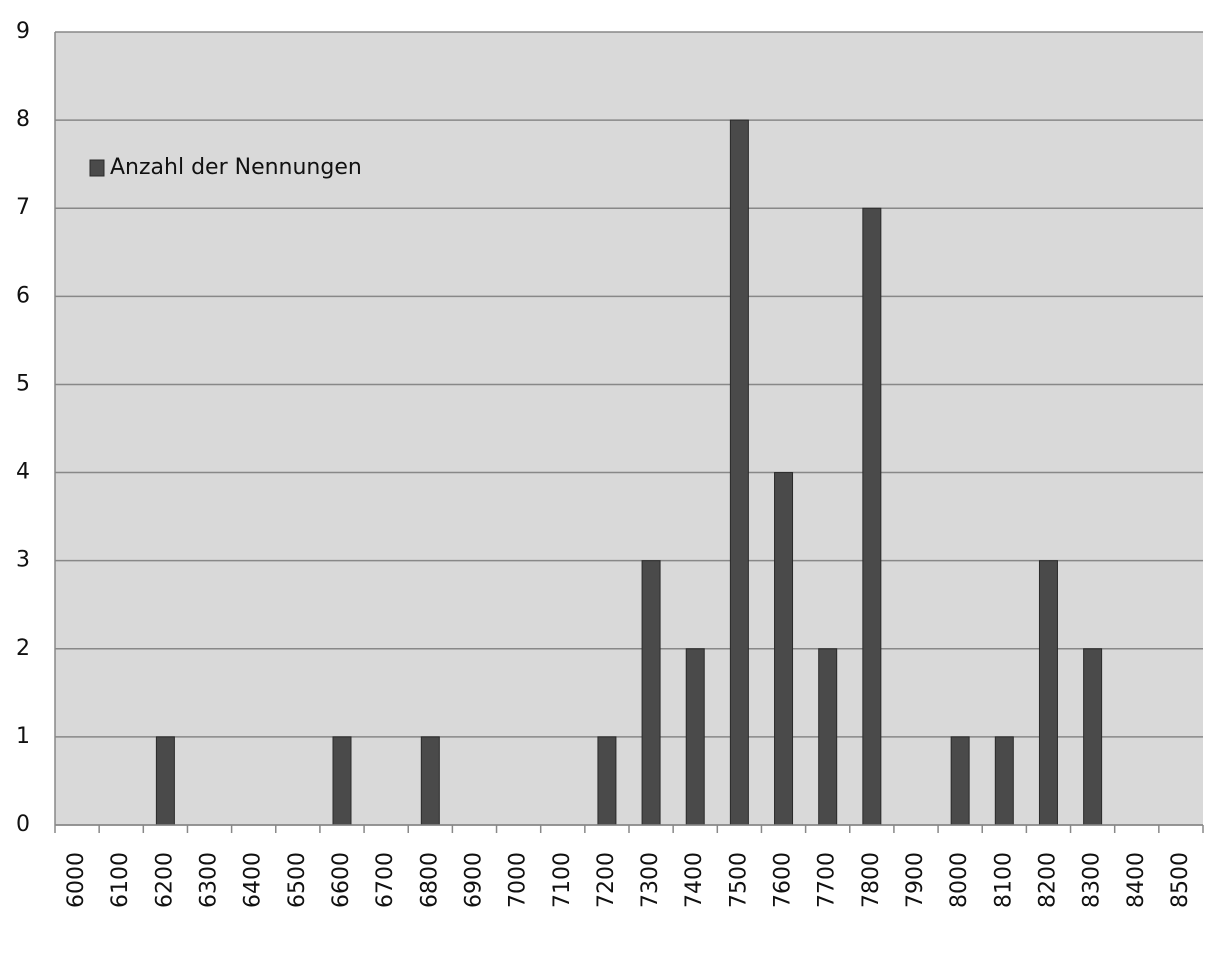 The width and height of the screenshot is (1222, 957). I want to click on x-tick-label: 6800, so click(429, 880).